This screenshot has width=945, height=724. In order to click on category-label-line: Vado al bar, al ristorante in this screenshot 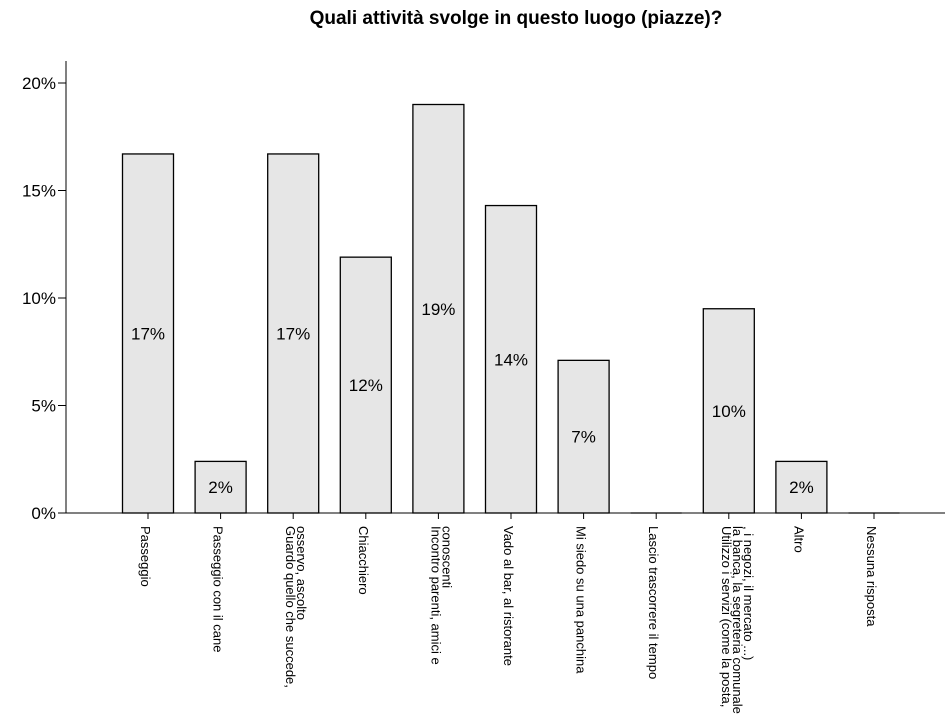, I will do `click(508, 596)`.